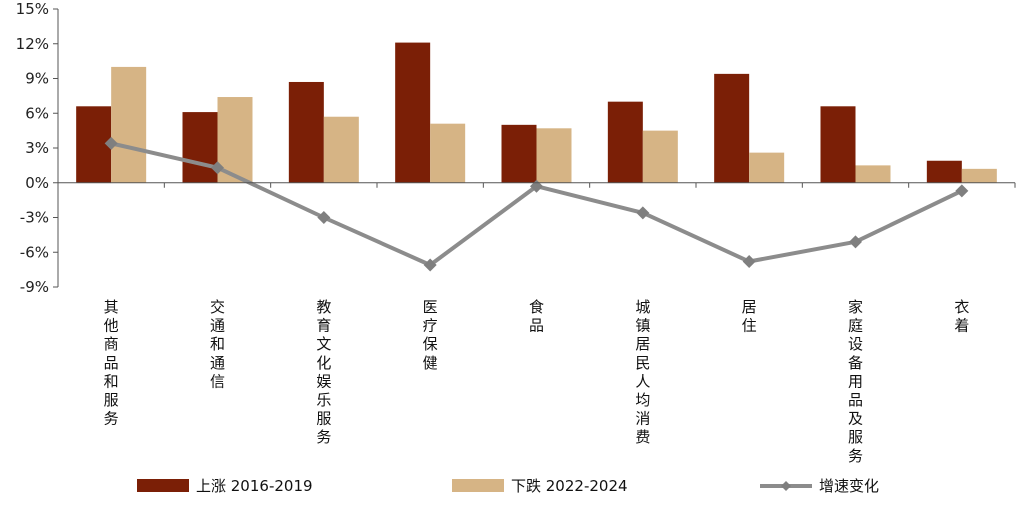  Describe the element at coordinates (536, 316) in the screenshot. I see `category-label: 食品` at that location.